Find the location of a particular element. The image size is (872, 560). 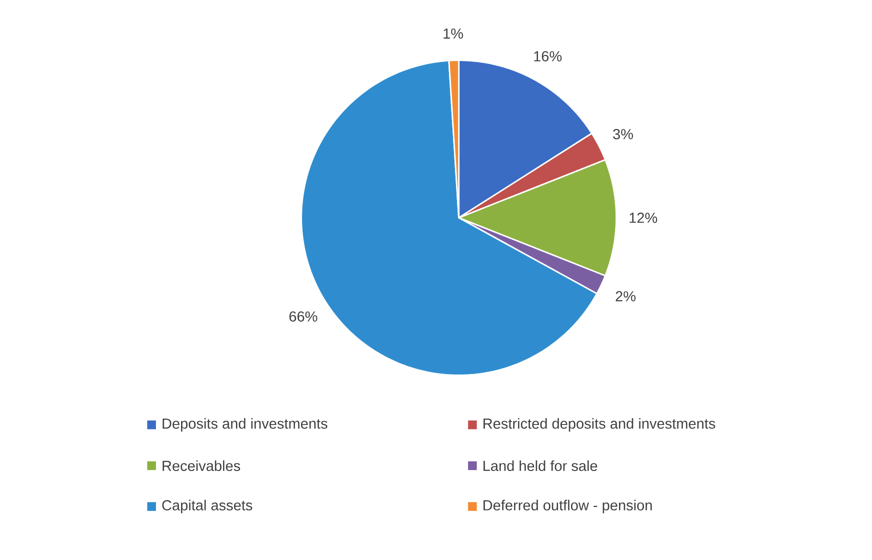

data-label: 3% is located at coordinates (623, 134).